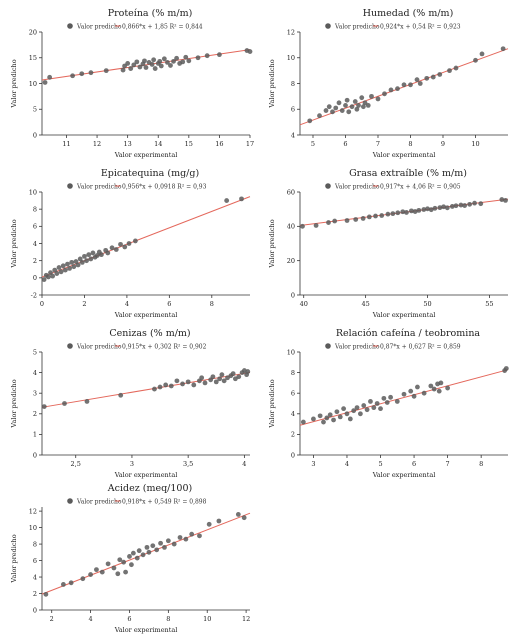  What do you see at coordinates (14, 243) in the screenshot?
I see `y-axis-label: Valor predicho` at bounding box center [14, 243].